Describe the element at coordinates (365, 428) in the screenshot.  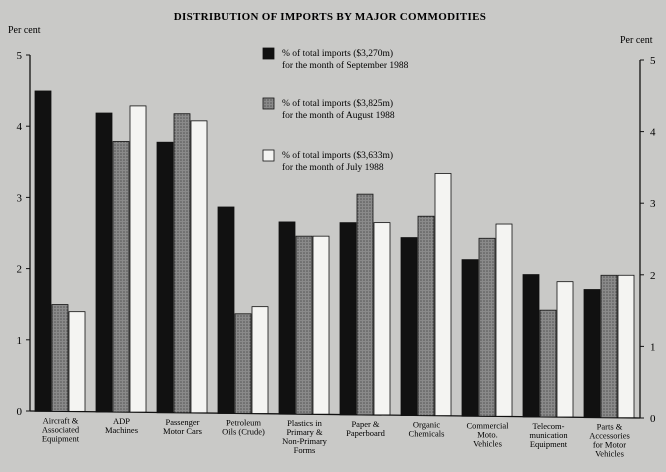
I see `category-label: Paper & Paperboard` at that location.